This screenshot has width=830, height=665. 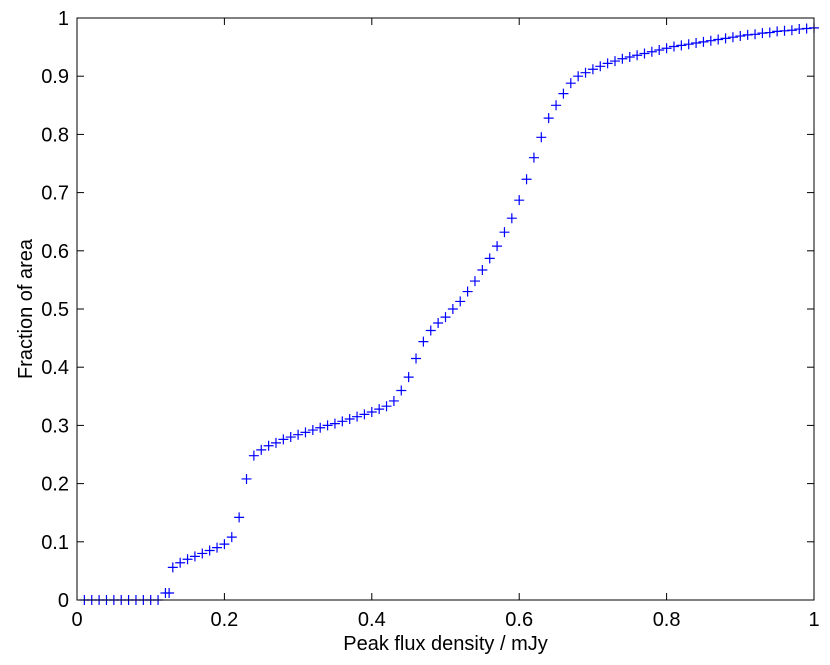 I want to click on y-axis-label: Fraction of area, so click(x=26, y=308).